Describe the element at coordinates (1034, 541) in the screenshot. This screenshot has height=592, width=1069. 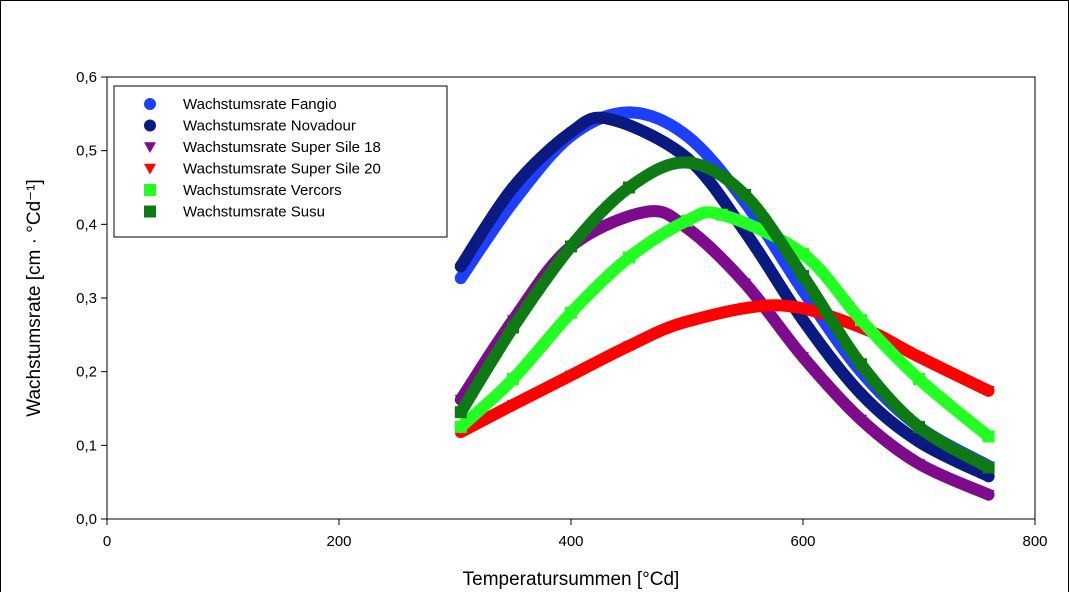
I see `x-tick-label: 800` at that location.